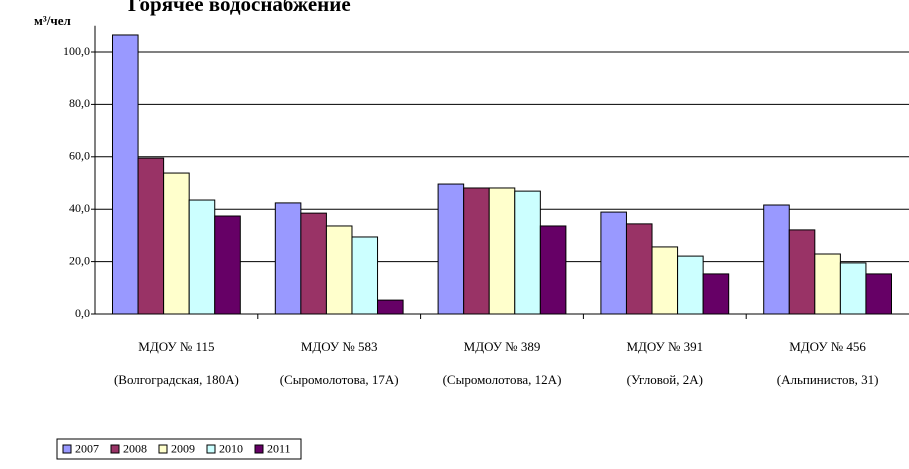 The height and width of the screenshot is (469, 909). Describe the element at coordinates (239, 8) in the screenshot. I see `chart-title: Горячее водоснабжение` at that location.